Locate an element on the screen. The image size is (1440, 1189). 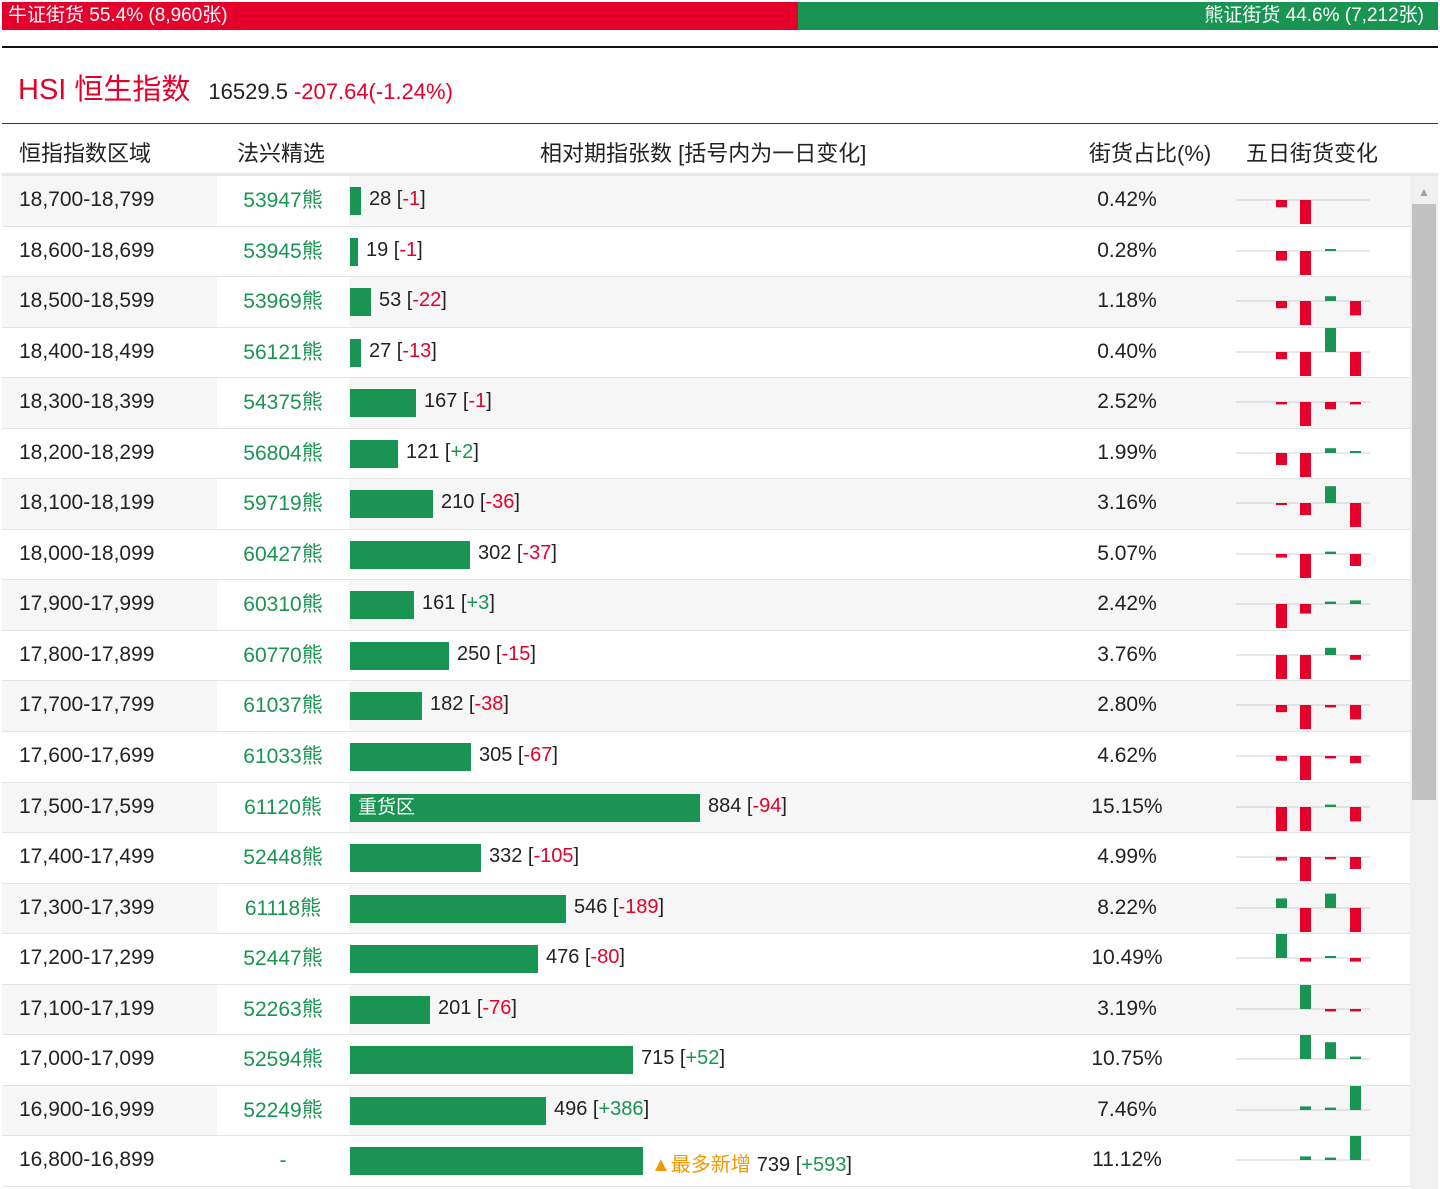
pick-link: - is located at coordinates (283, 1161).